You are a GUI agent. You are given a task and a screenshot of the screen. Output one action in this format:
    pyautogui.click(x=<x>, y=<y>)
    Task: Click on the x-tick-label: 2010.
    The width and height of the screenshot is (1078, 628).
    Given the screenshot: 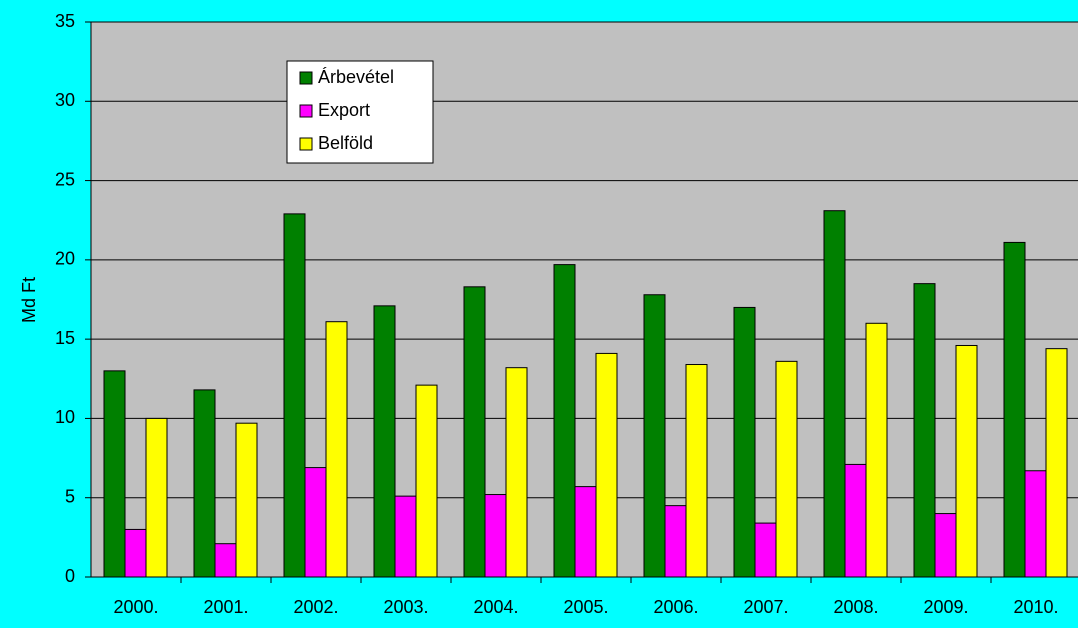 What is the action you would take?
    pyautogui.click(x=1035, y=607)
    